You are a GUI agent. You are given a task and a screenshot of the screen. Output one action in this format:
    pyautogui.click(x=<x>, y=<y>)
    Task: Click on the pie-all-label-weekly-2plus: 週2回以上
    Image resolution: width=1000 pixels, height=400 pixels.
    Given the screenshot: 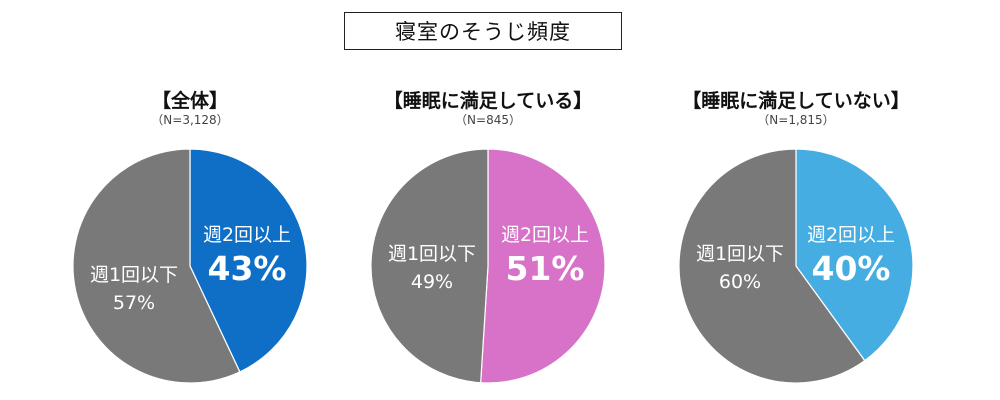 What is the action you would take?
    pyautogui.click(x=247, y=235)
    